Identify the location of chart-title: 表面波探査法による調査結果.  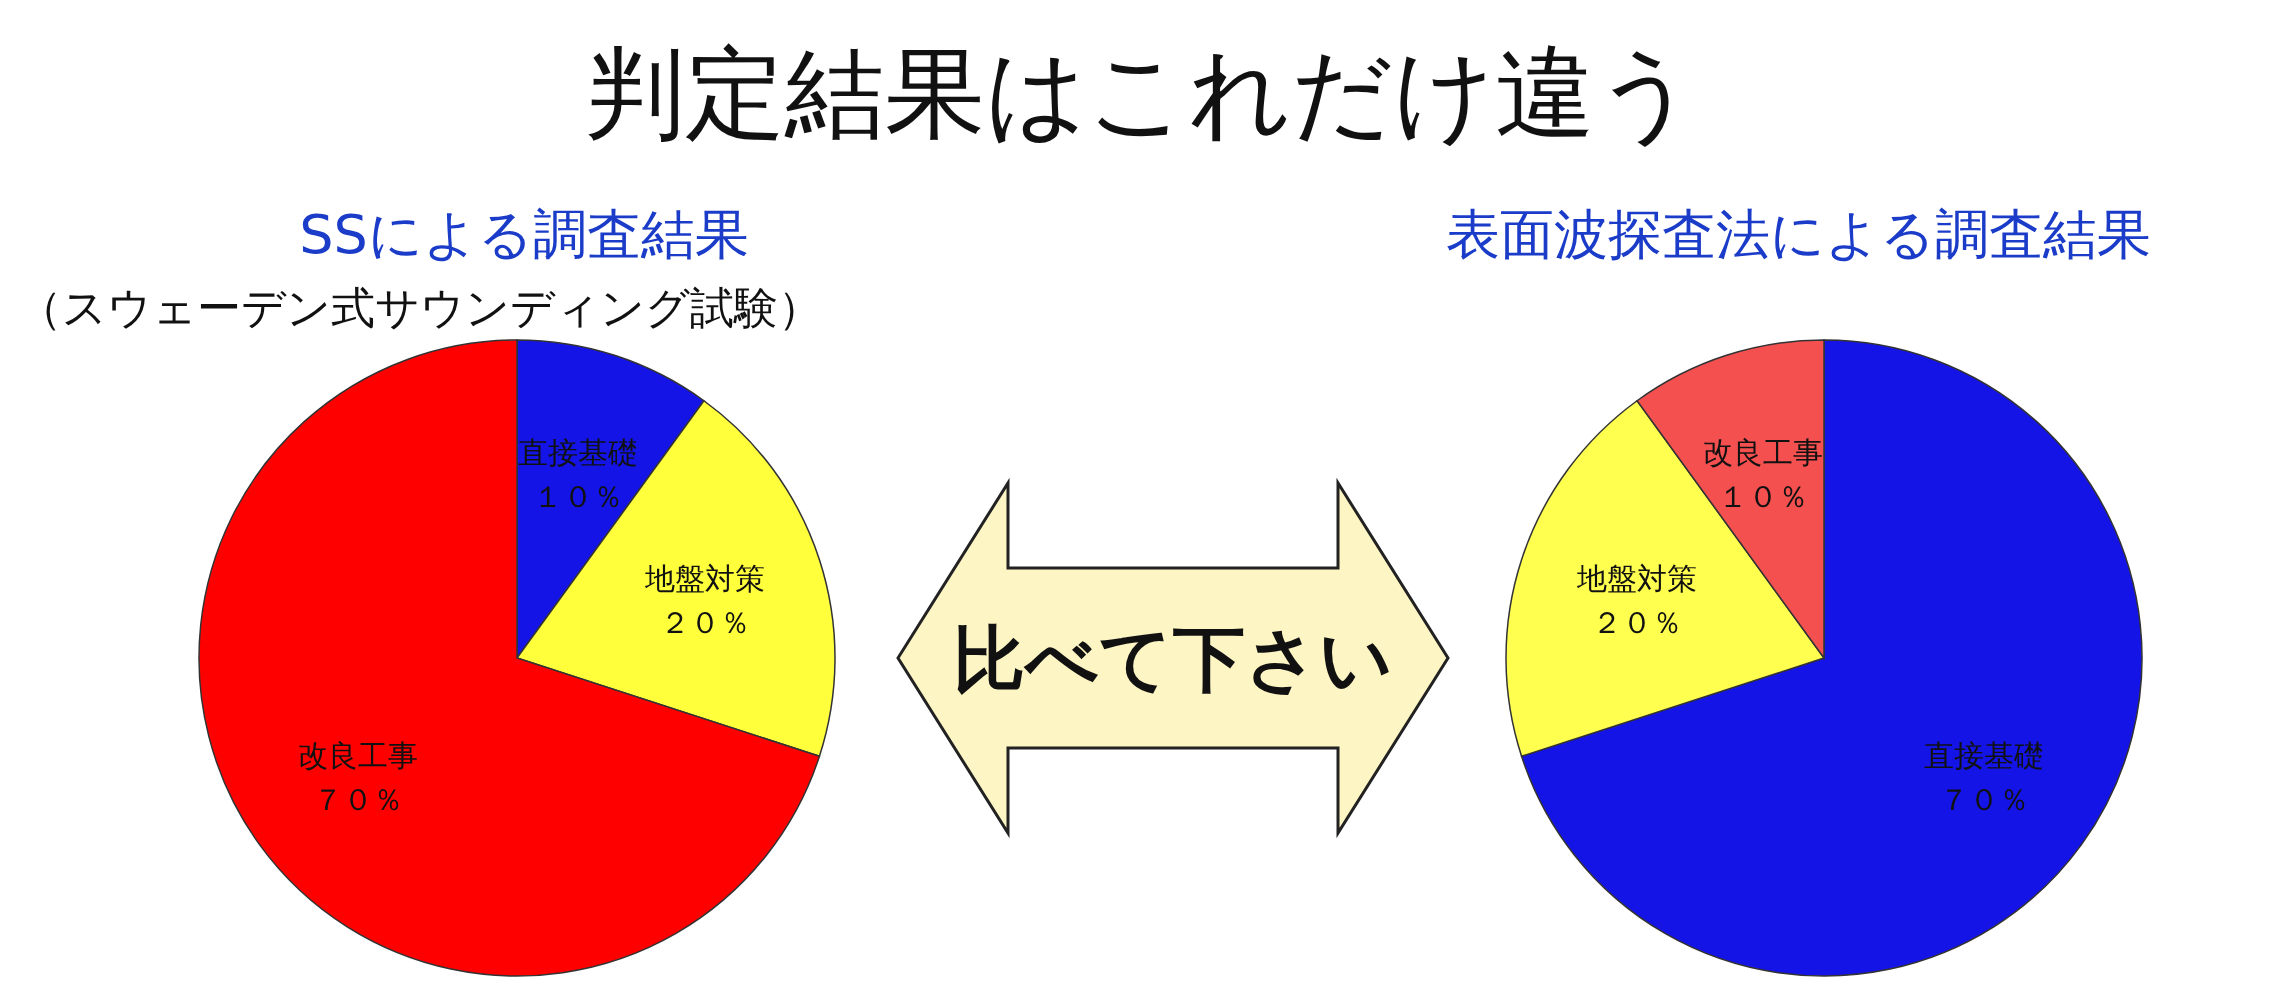
(1798, 234).